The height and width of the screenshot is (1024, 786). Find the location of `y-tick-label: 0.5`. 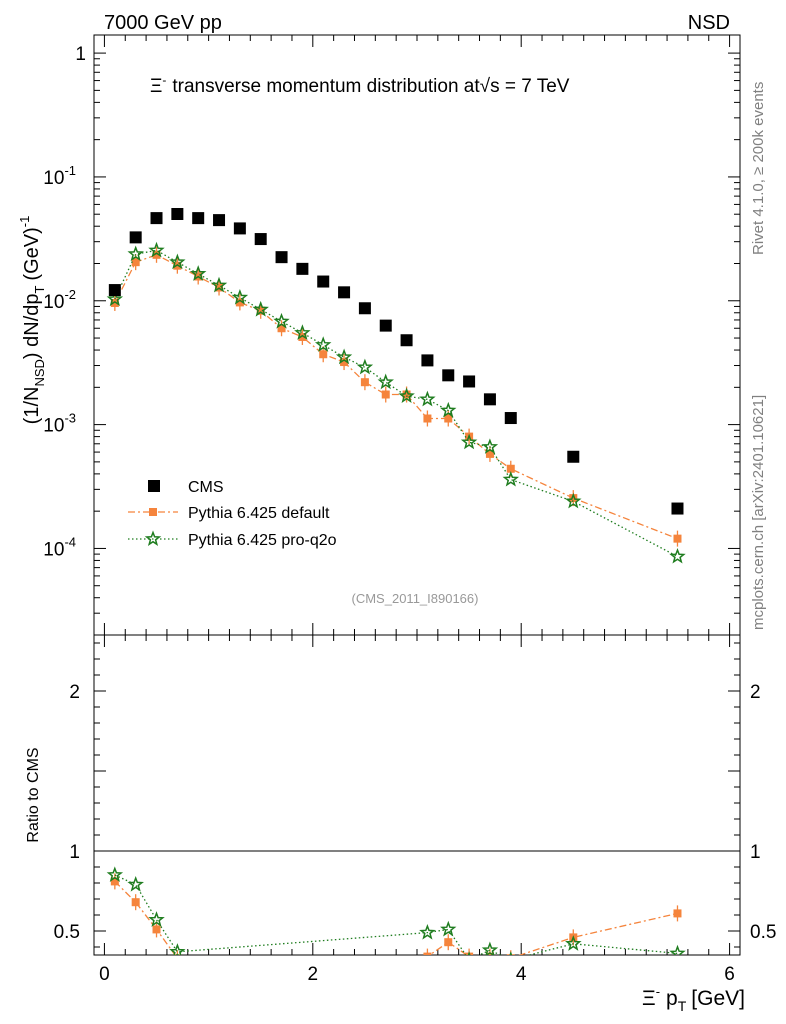

y-tick-label: 0.5 is located at coordinates (67, 932).